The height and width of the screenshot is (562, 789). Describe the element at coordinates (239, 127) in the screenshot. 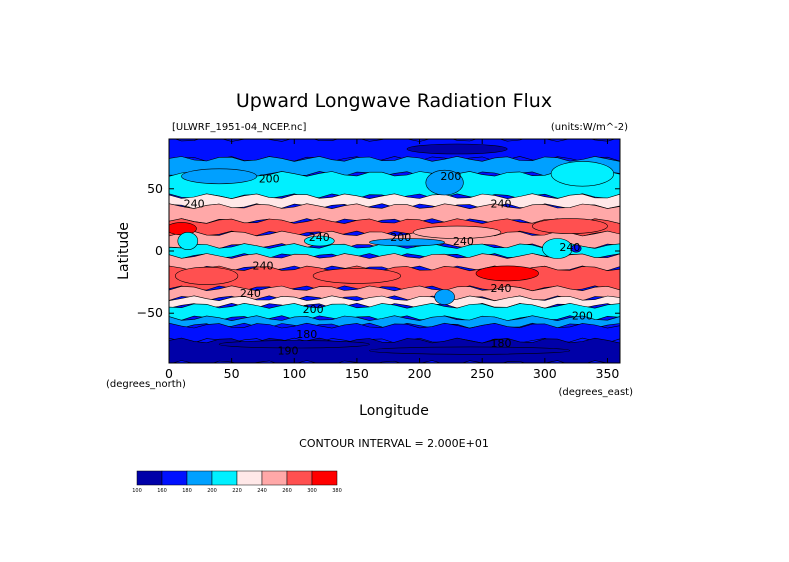

I see `file-label: [ULWRF_1951-04_NCEP.nc]` at that location.